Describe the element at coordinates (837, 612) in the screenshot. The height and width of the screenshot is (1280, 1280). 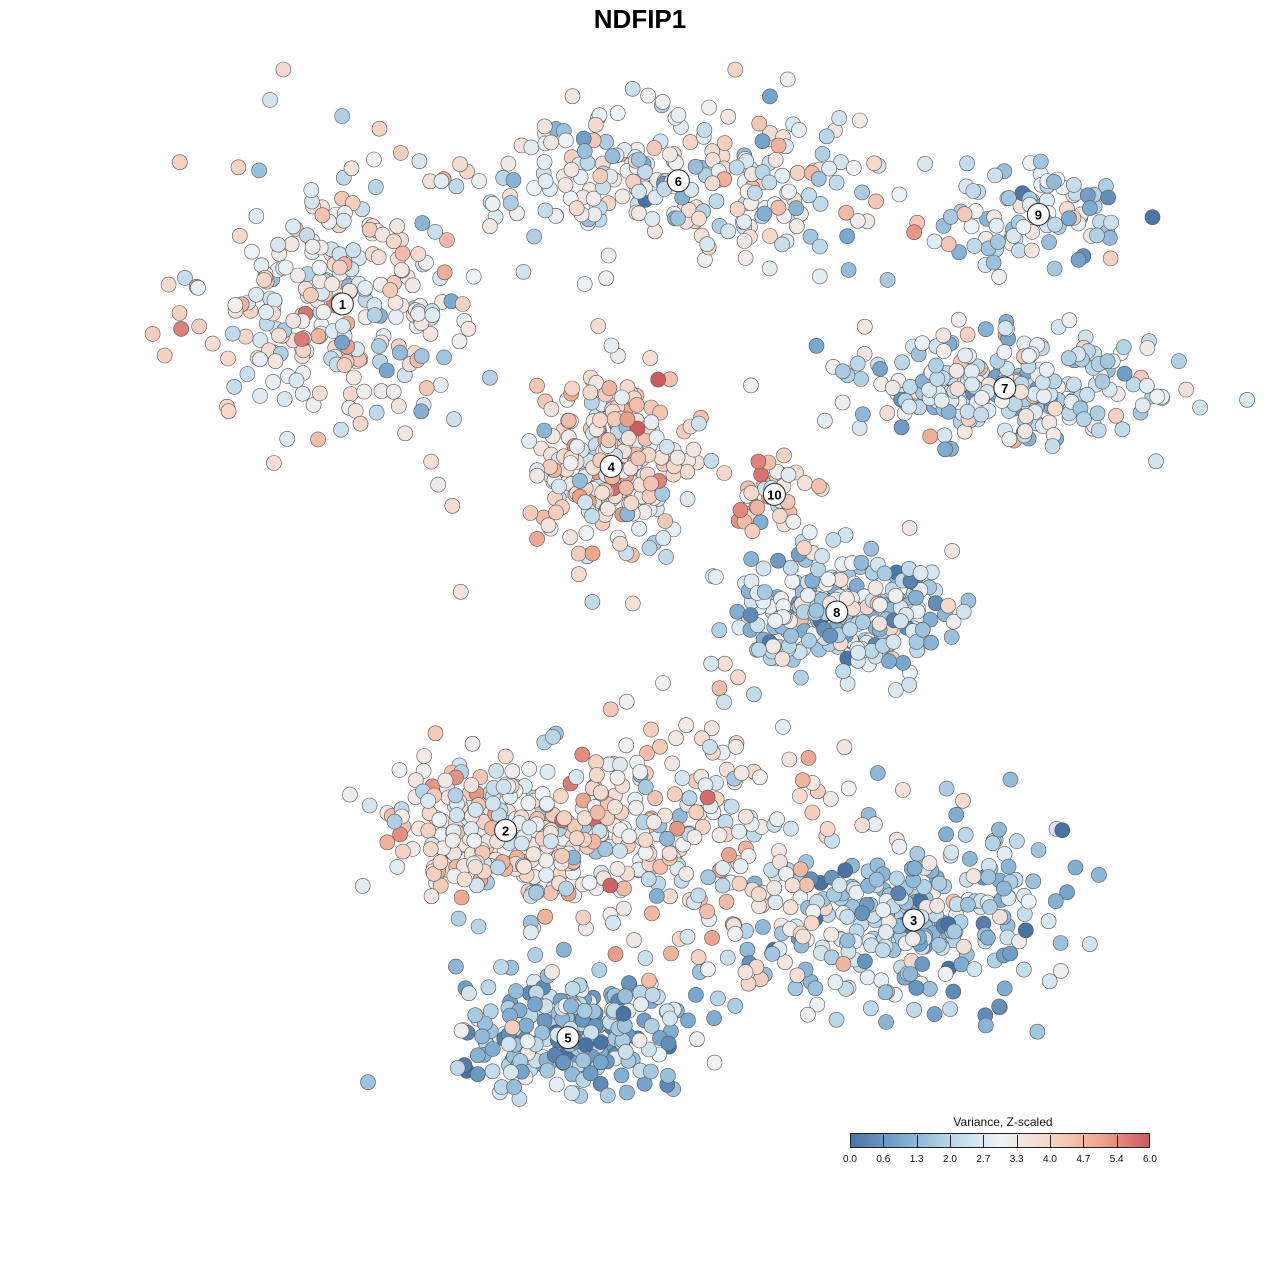
I see `cluster-label-8: 8` at that location.